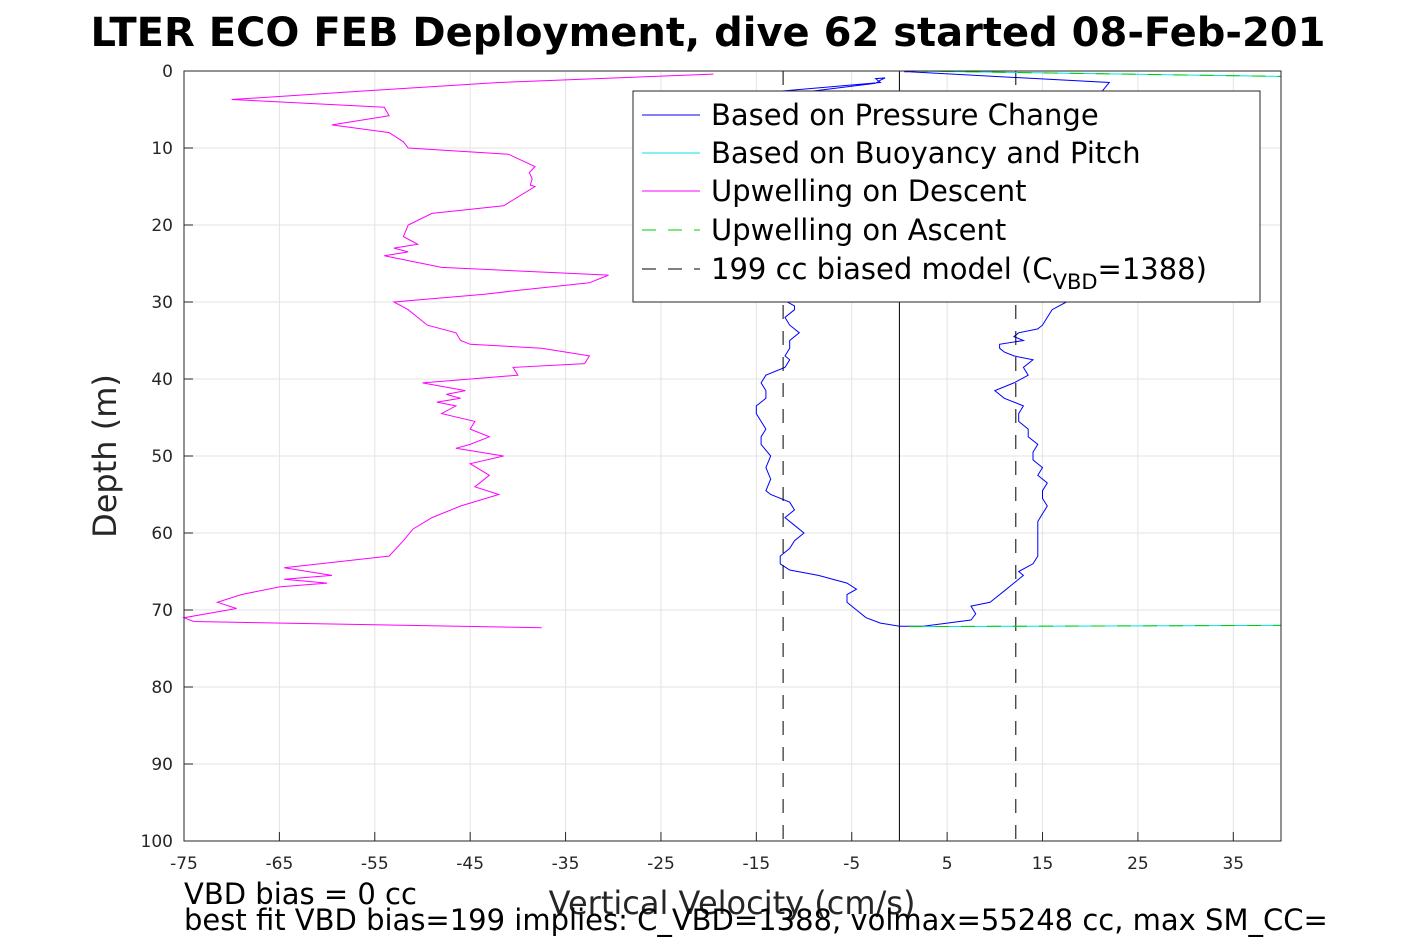 The height and width of the screenshot is (945, 1417). I want to click on y-tick-label: 0, so click(167, 72).